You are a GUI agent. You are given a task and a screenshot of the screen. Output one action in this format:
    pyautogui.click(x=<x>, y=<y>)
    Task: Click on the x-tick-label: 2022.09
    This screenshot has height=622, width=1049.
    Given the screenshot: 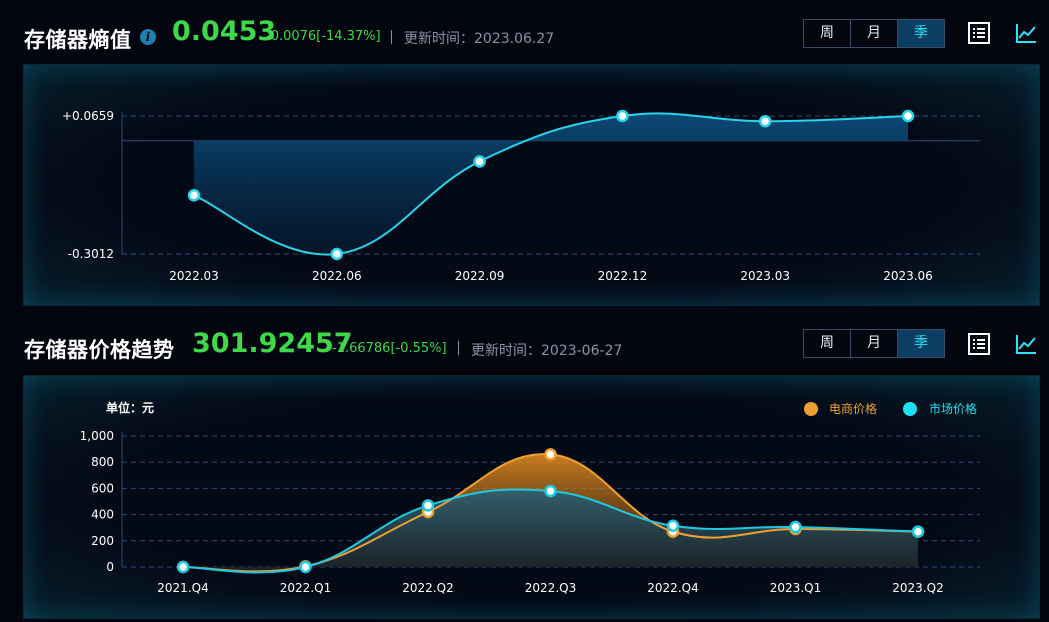 What is the action you would take?
    pyautogui.click(x=480, y=276)
    